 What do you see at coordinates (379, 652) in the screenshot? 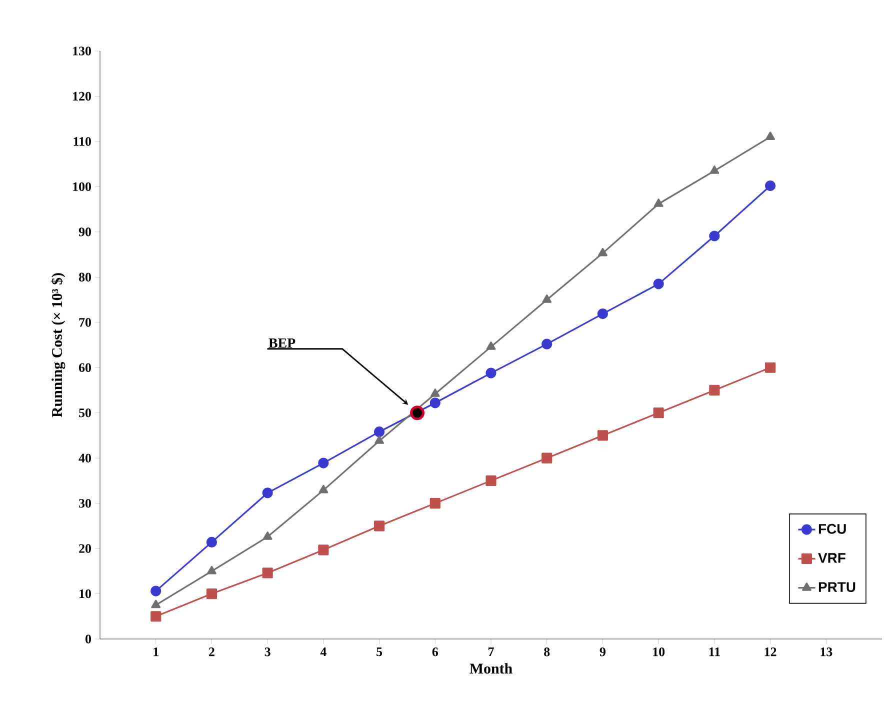
I see `x-tick-label: 5` at bounding box center [379, 652].